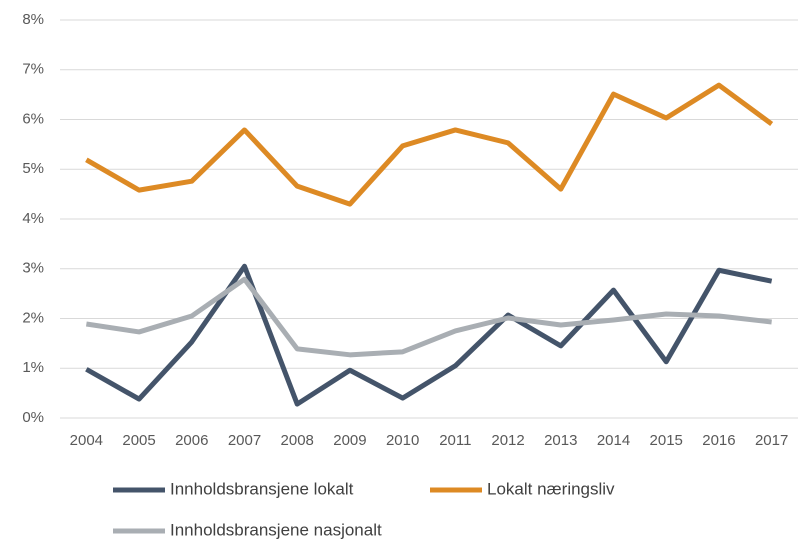 This screenshot has width=798, height=542. Describe the element at coordinates (771, 440) in the screenshot. I see `x-tick-label: 2017` at that location.